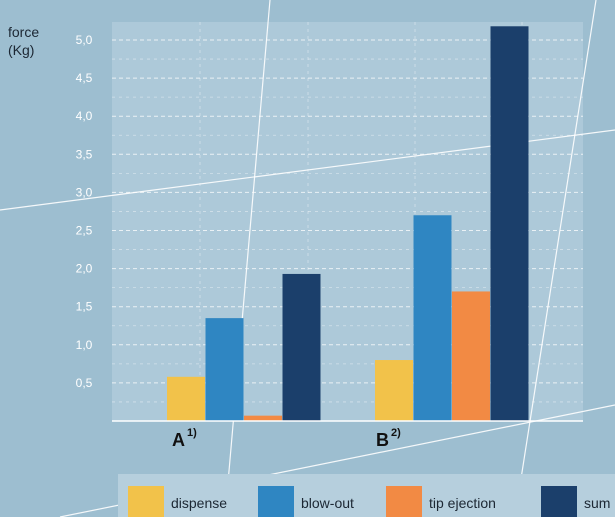 The width and height of the screenshot is (615, 517). Describe the element at coordinates (327, 503) in the screenshot. I see `legend-label-blow-out: blow-out` at that location.